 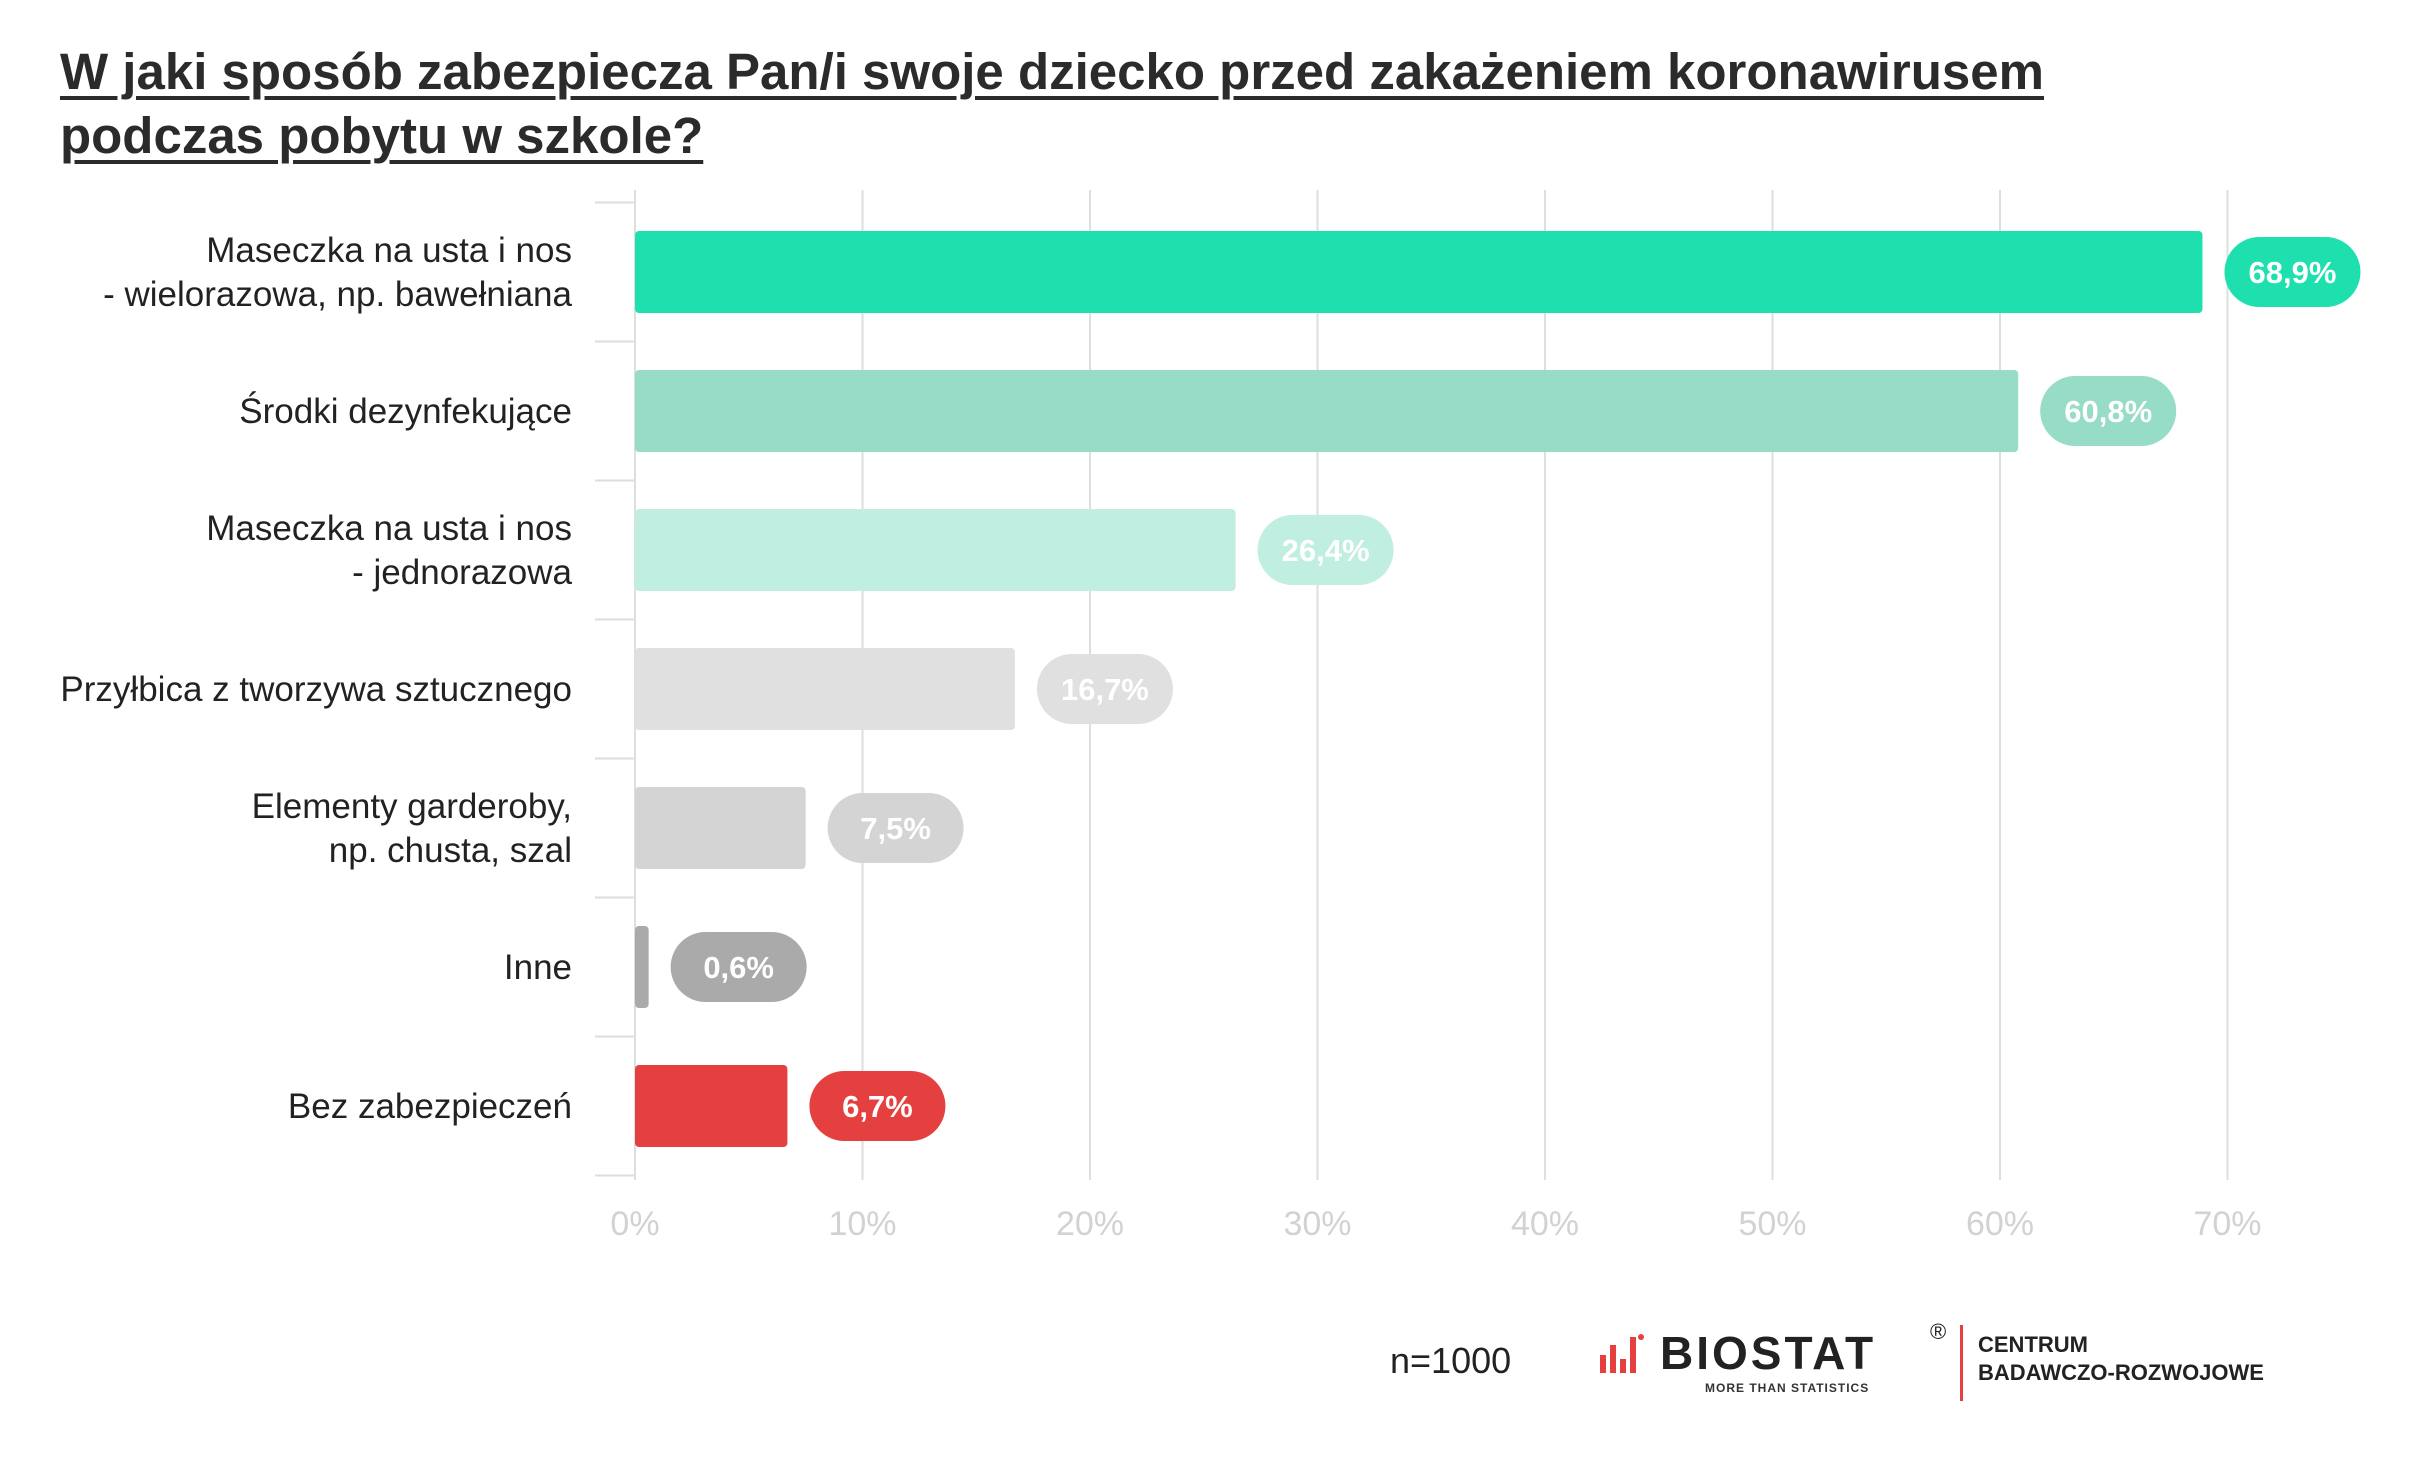 I want to click on x-tick-label: 0%, so click(x=634, y=1224).